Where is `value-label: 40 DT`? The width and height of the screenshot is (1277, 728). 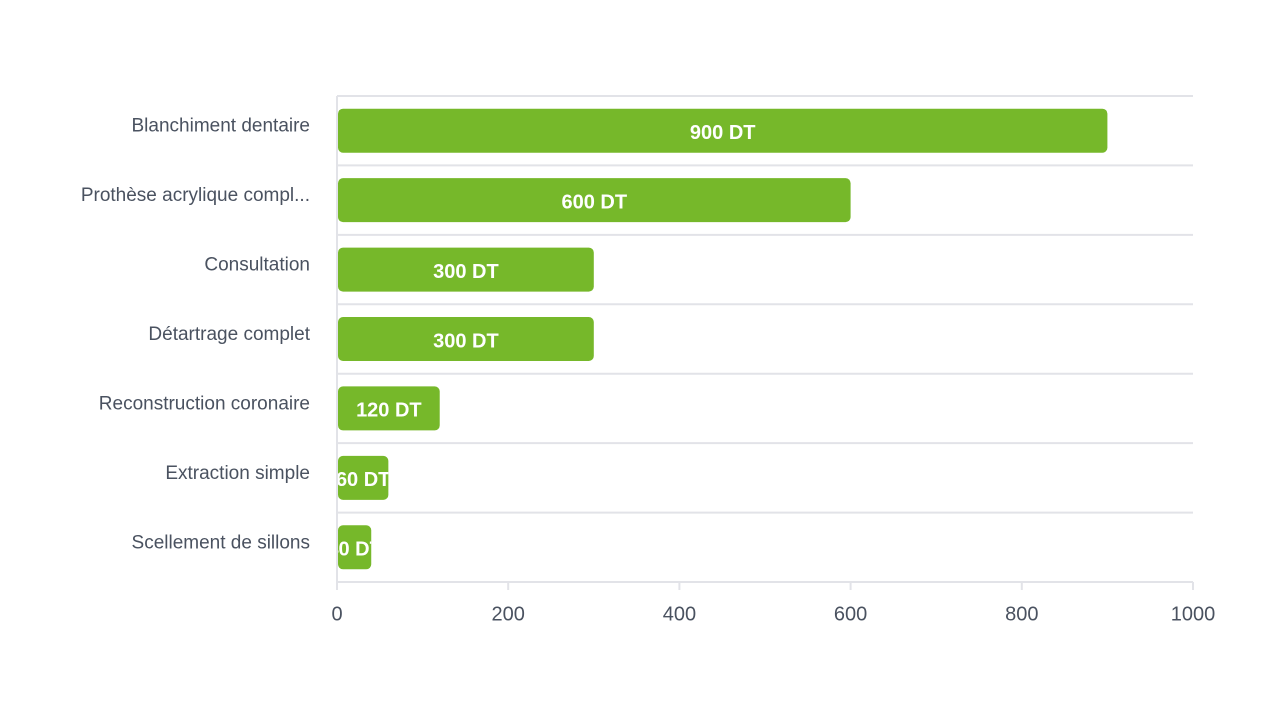
value-label: 40 DT is located at coordinates (354, 550).